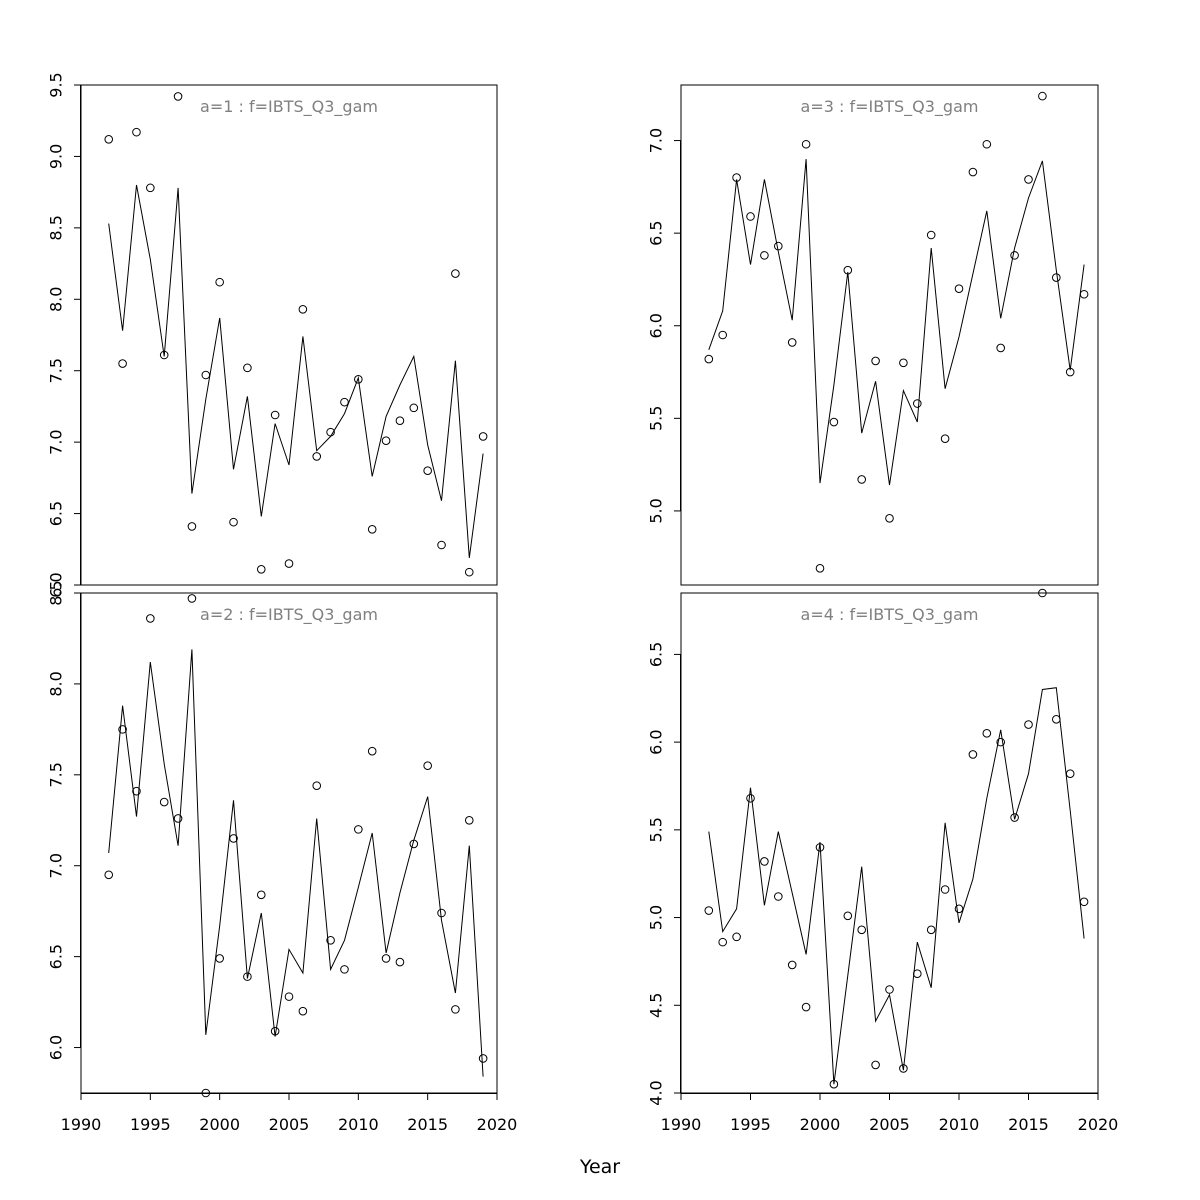 The height and width of the screenshot is (1200, 1200). Describe the element at coordinates (1028, 1124) in the screenshot. I see `x-tick-label: 2015` at that location.